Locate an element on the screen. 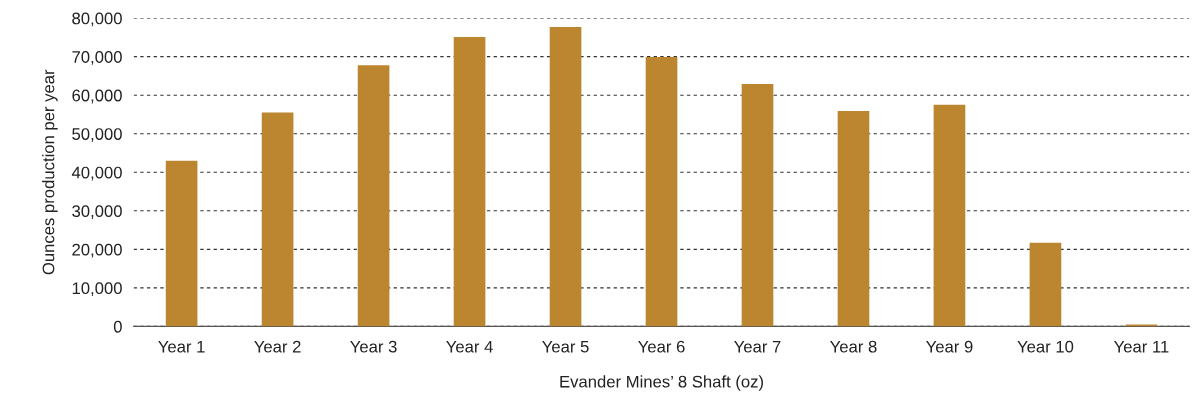  x-tick-label: Year 7 is located at coordinates (757, 346).